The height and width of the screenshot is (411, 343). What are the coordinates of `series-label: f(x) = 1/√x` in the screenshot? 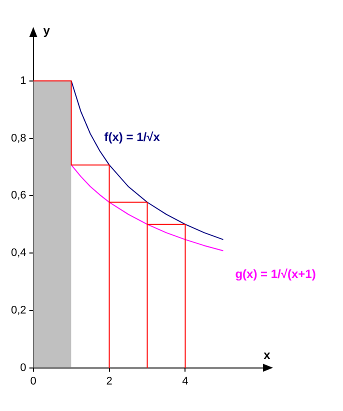 It's located at (132, 137).